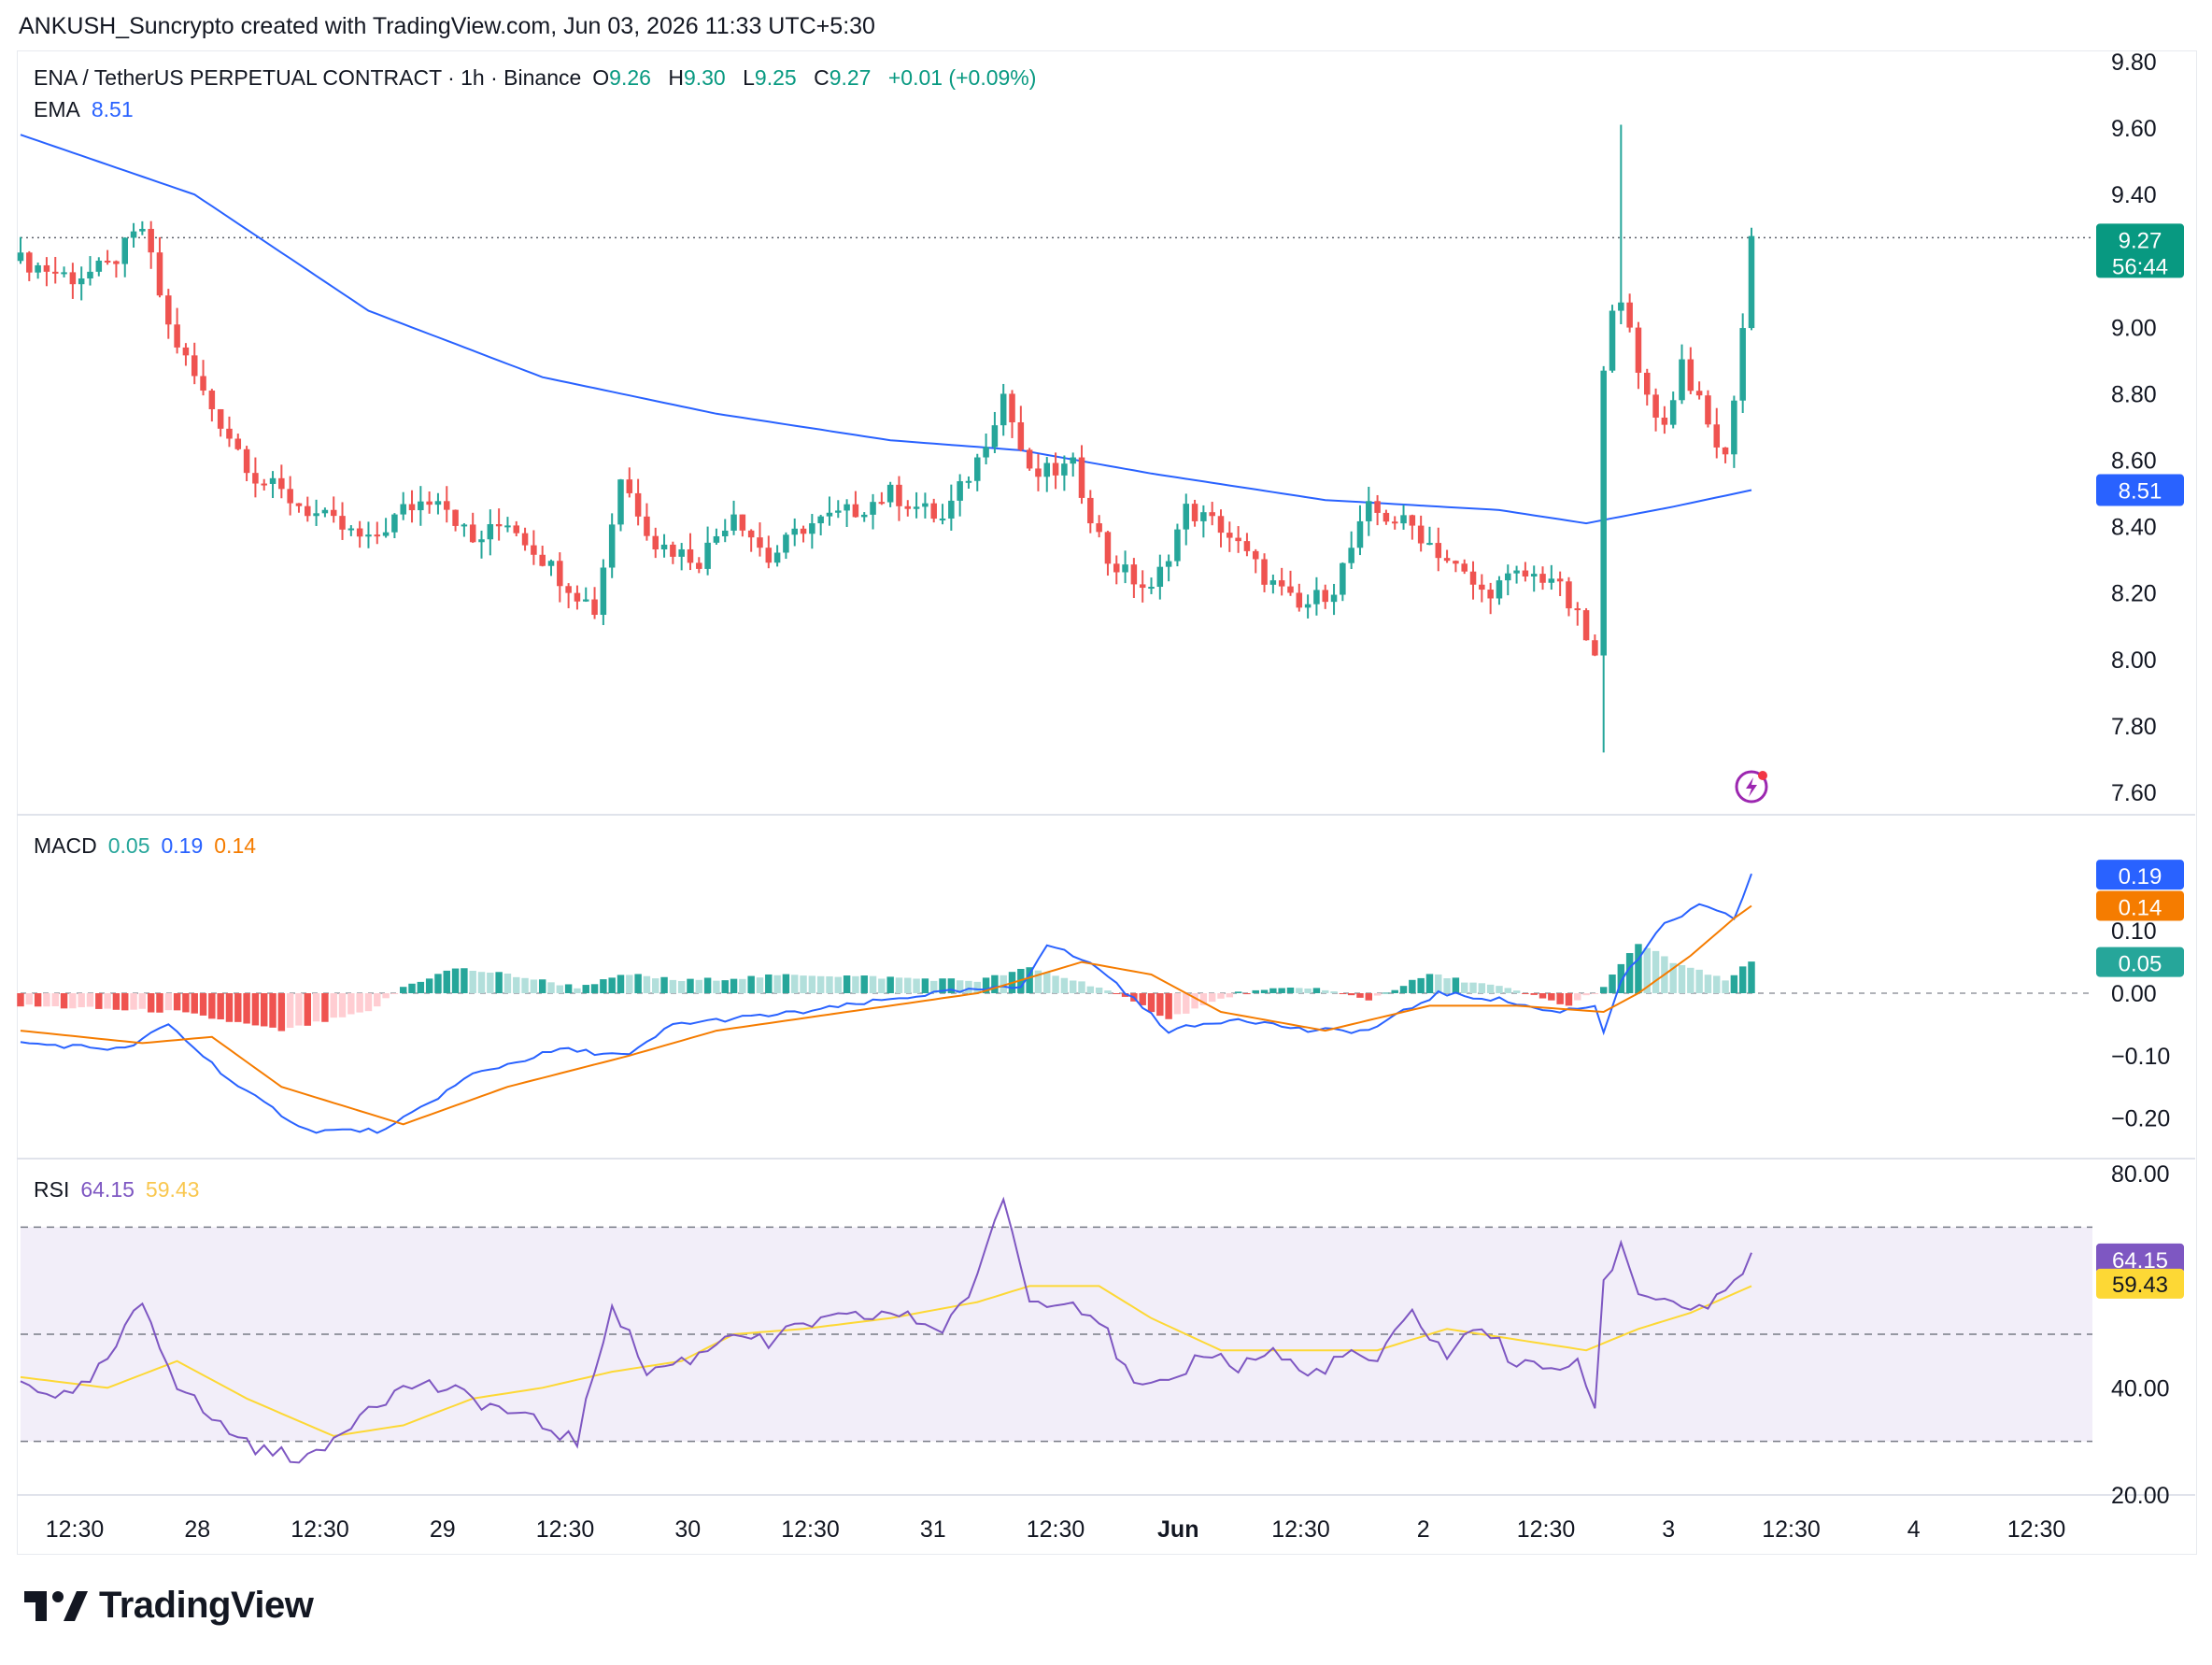  Describe the element at coordinates (2140, 492) in the screenshot. I see `ema-price-tag: 8.51` at that location.